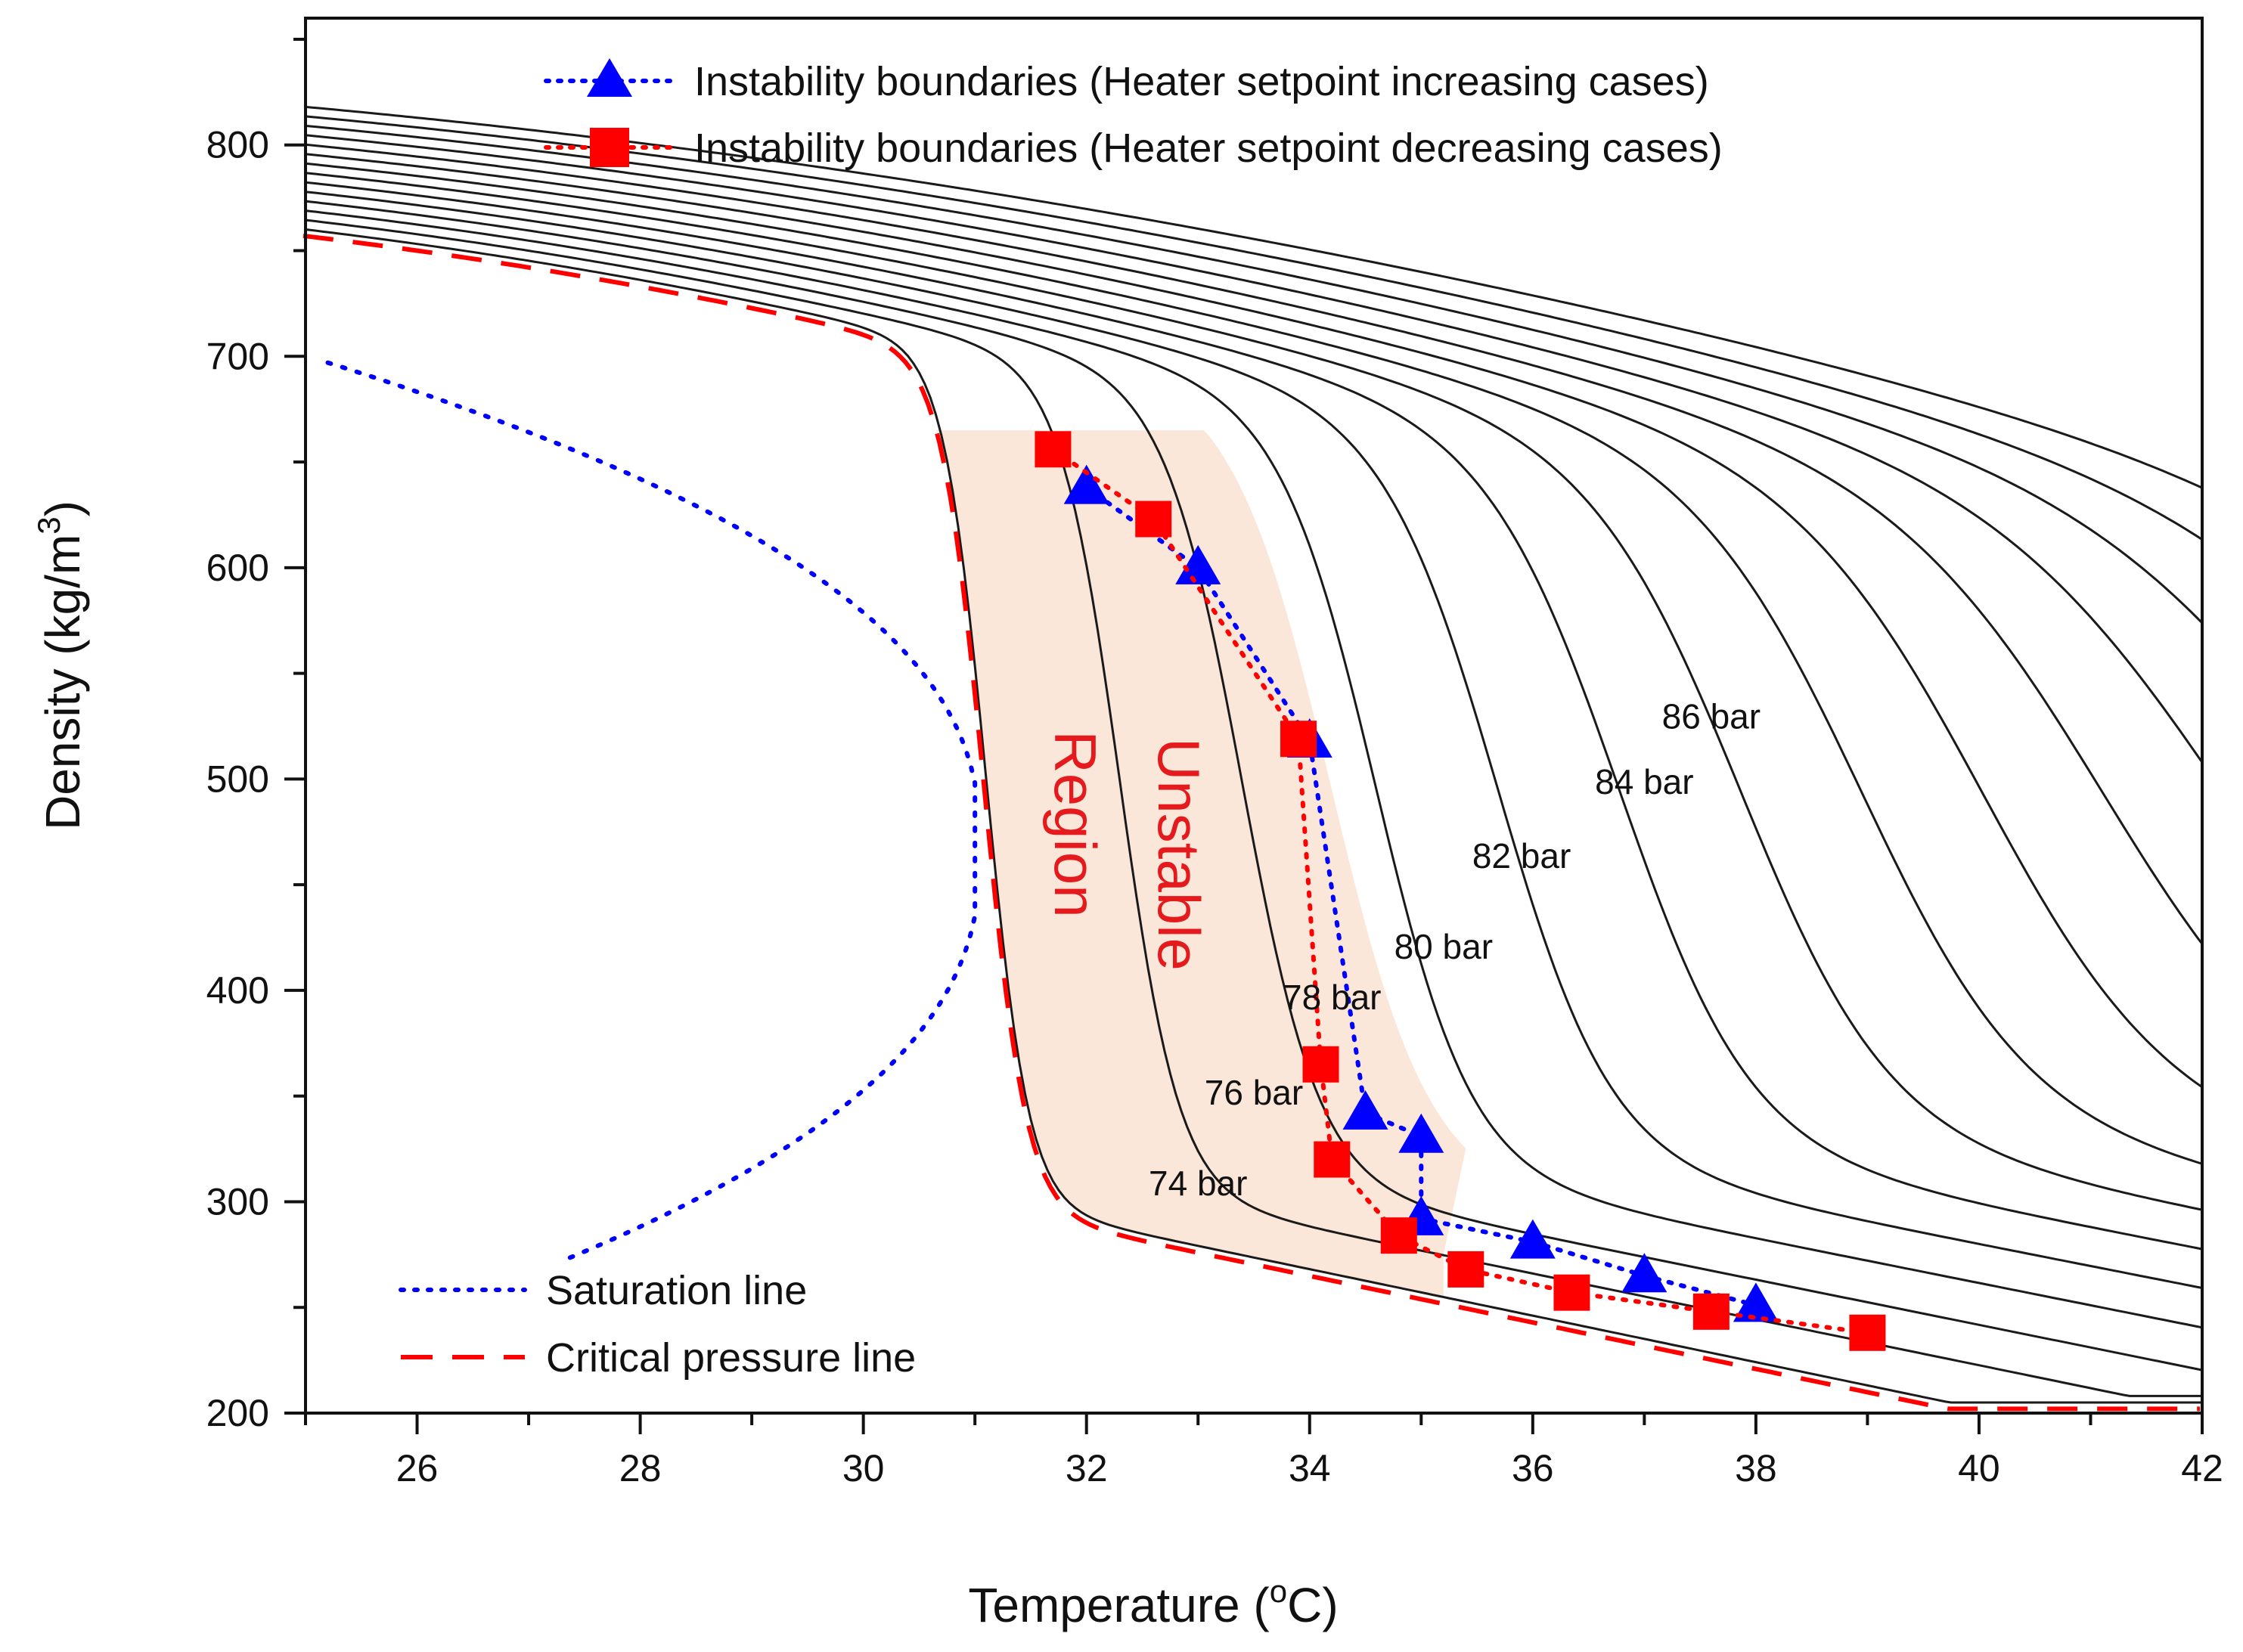 Image resolution: width=2243 pixels, height=1652 pixels. I want to click on y-tick-label: 600, so click(237, 568).